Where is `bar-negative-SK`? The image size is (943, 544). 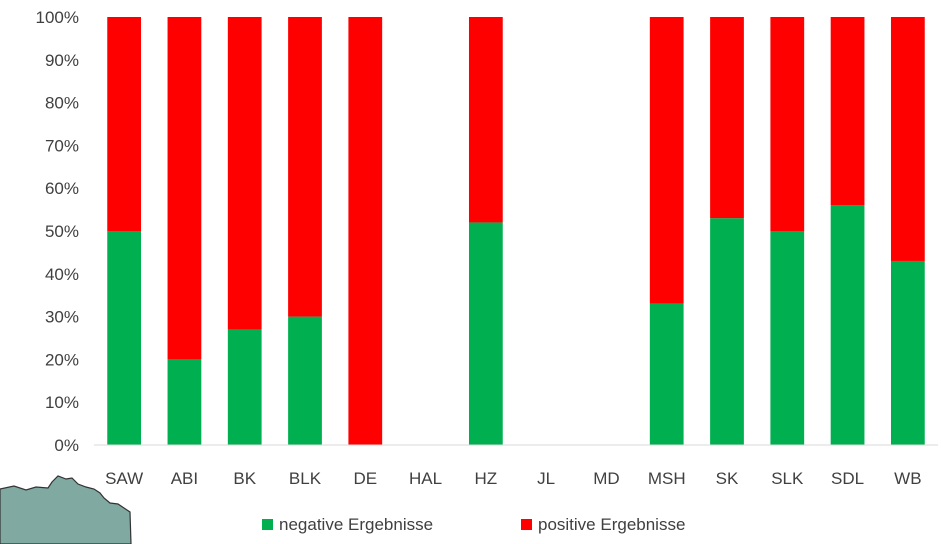 bar-negative-SK is located at coordinates (727, 331).